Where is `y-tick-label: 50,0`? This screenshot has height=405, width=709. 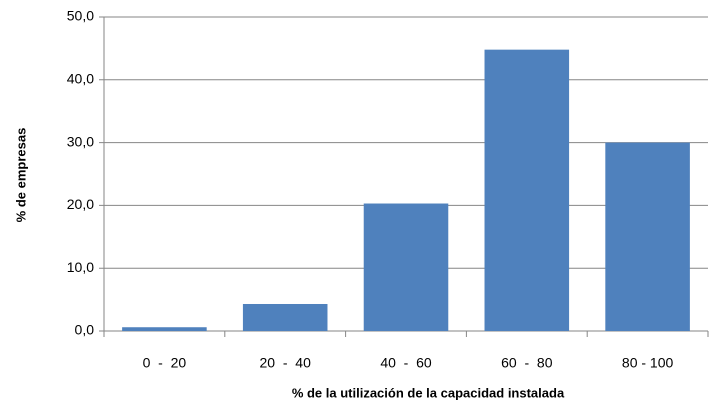
y-tick-label: 50,0 is located at coordinates (80, 16).